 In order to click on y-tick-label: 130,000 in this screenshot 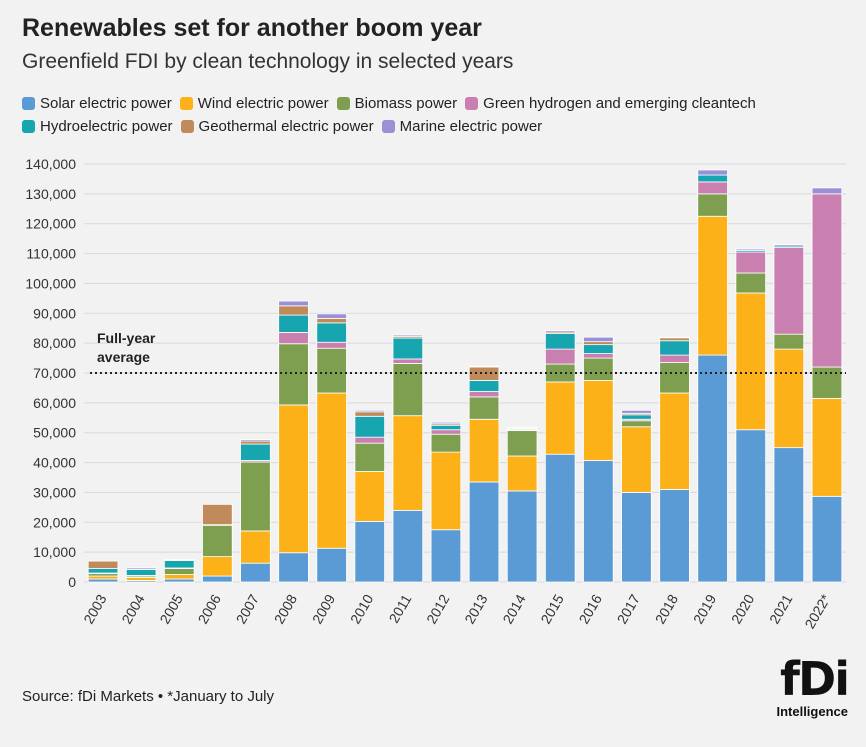, I will do `click(50, 194)`.